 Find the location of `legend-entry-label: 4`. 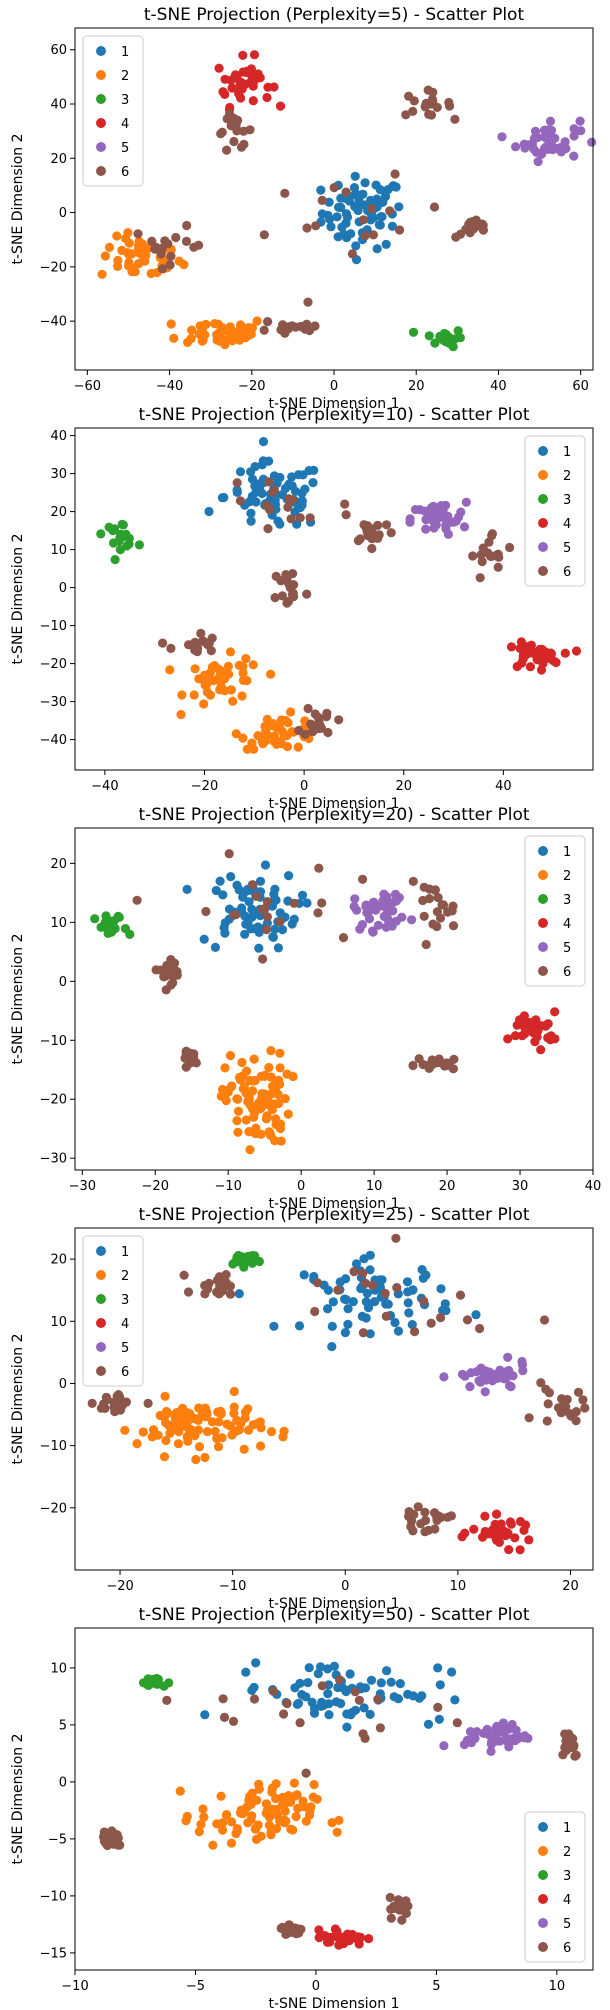

legend-entry-label: 4 is located at coordinates (125, 124).